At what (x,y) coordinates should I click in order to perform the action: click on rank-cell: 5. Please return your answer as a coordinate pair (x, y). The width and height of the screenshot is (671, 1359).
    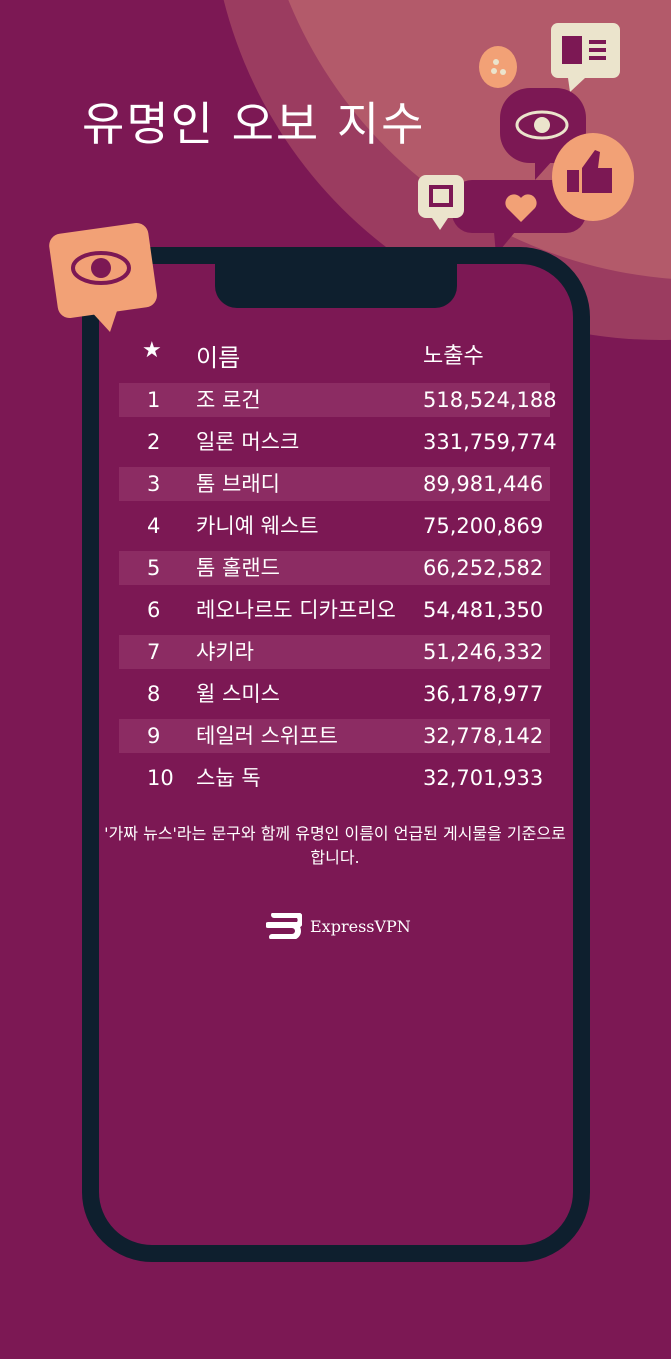
    Looking at the image, I should click on (154, 568).